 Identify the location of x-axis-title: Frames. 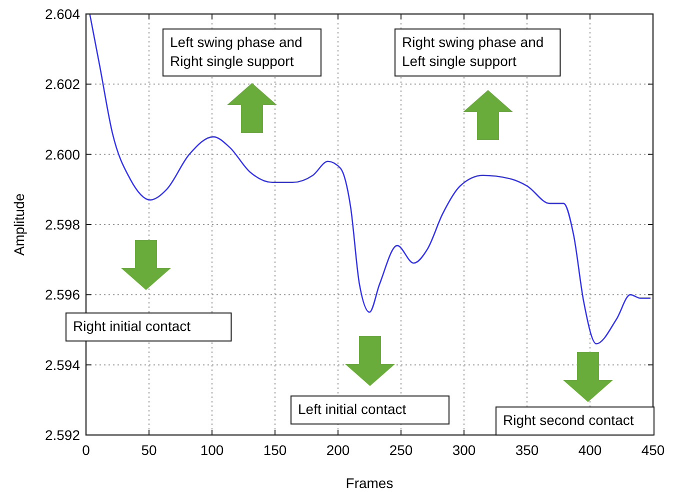
(370, 483).